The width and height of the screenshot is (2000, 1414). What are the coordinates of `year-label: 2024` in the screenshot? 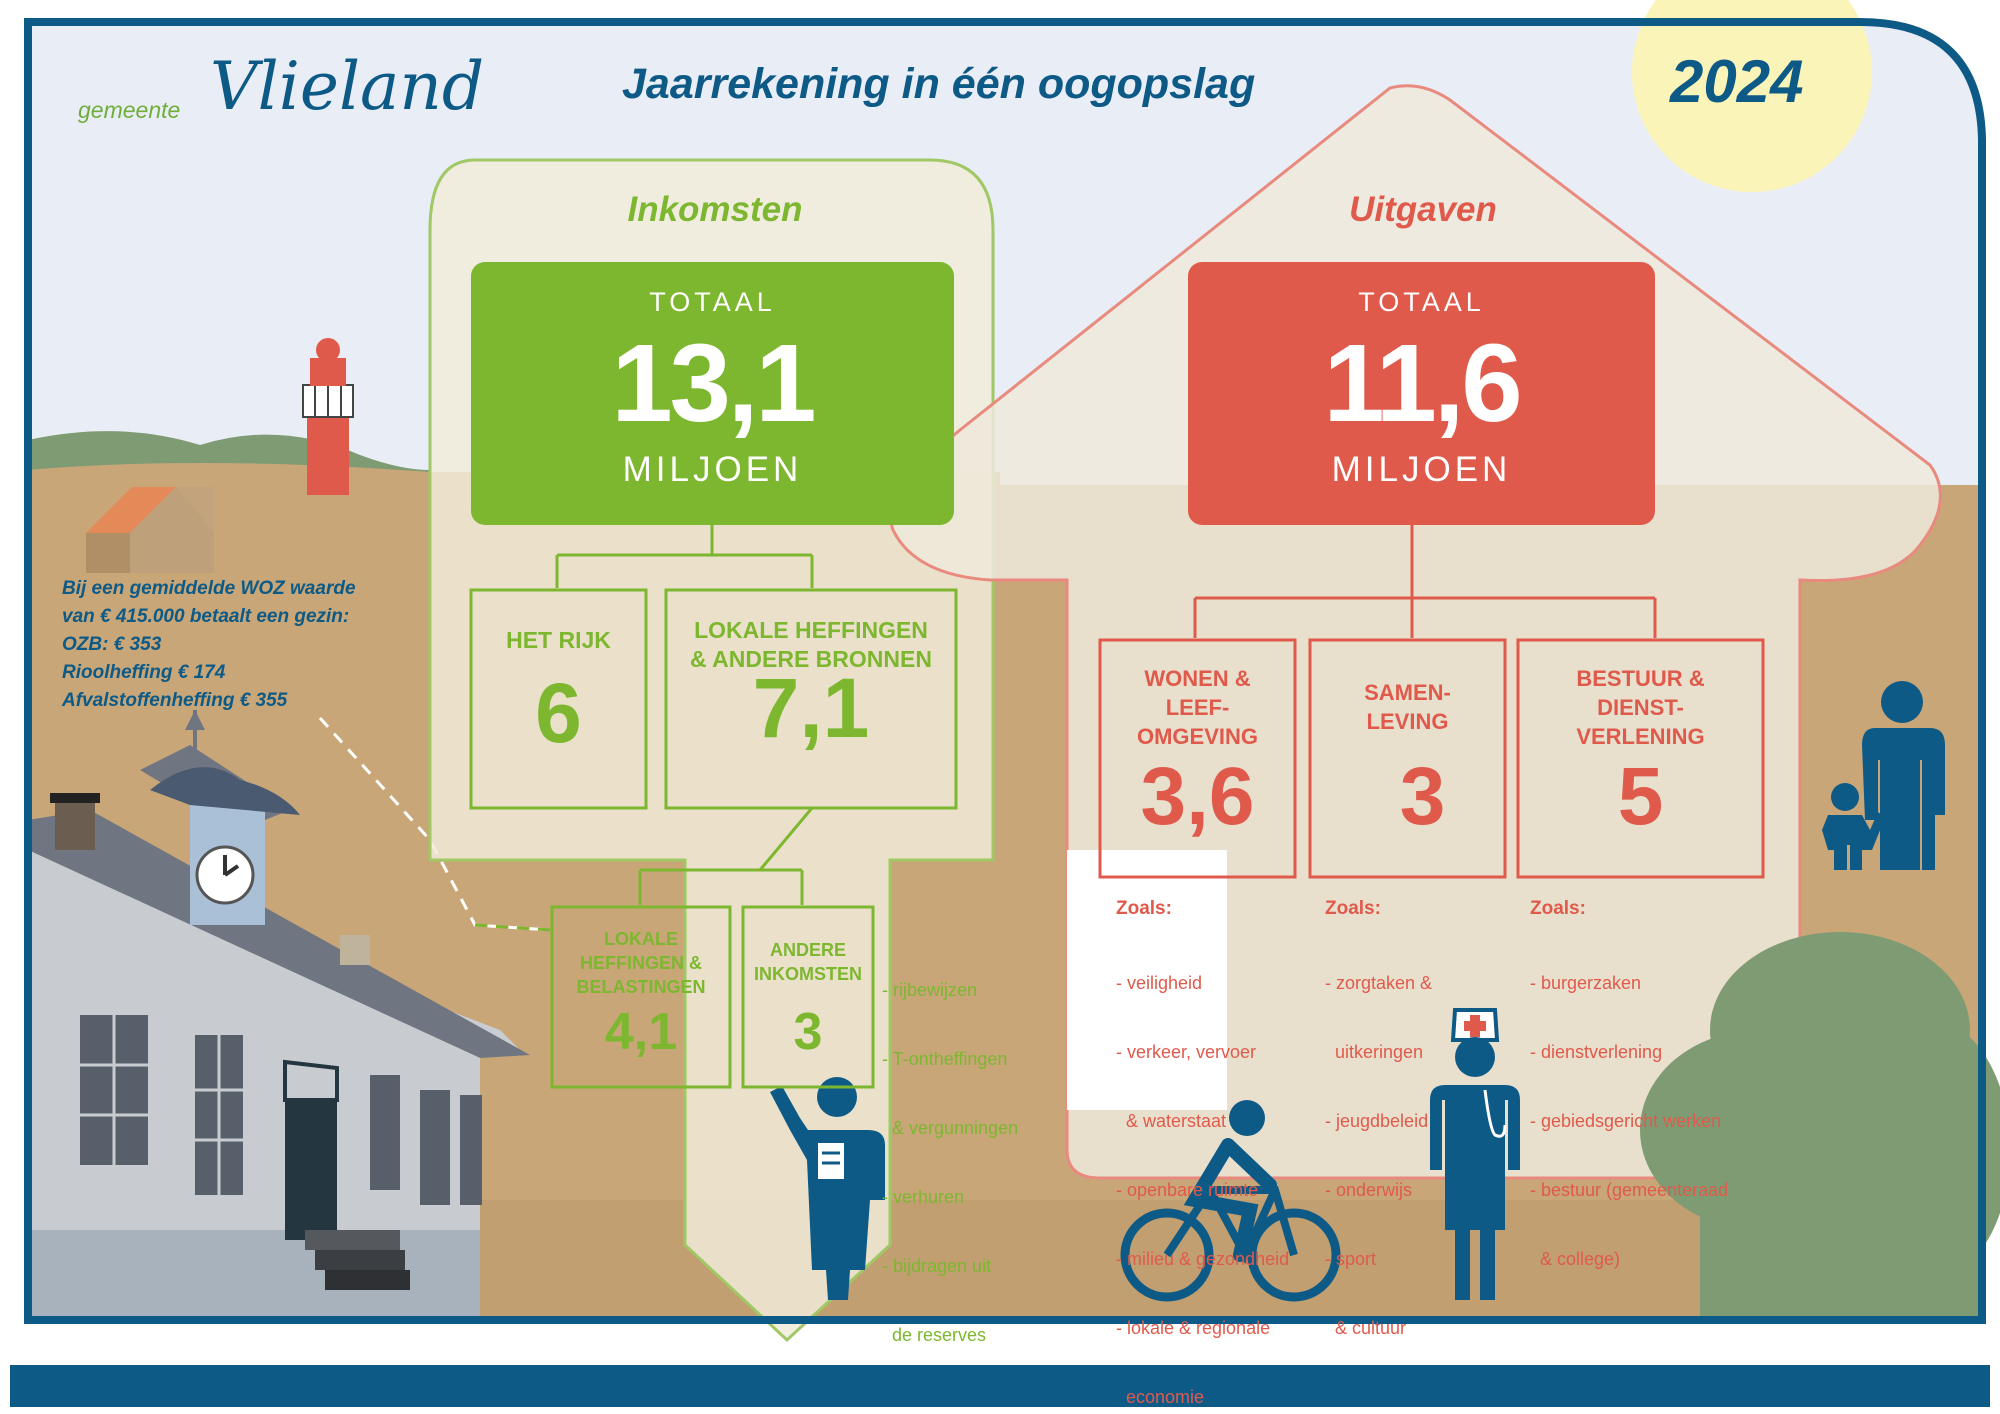 It's located at (1737, 81).